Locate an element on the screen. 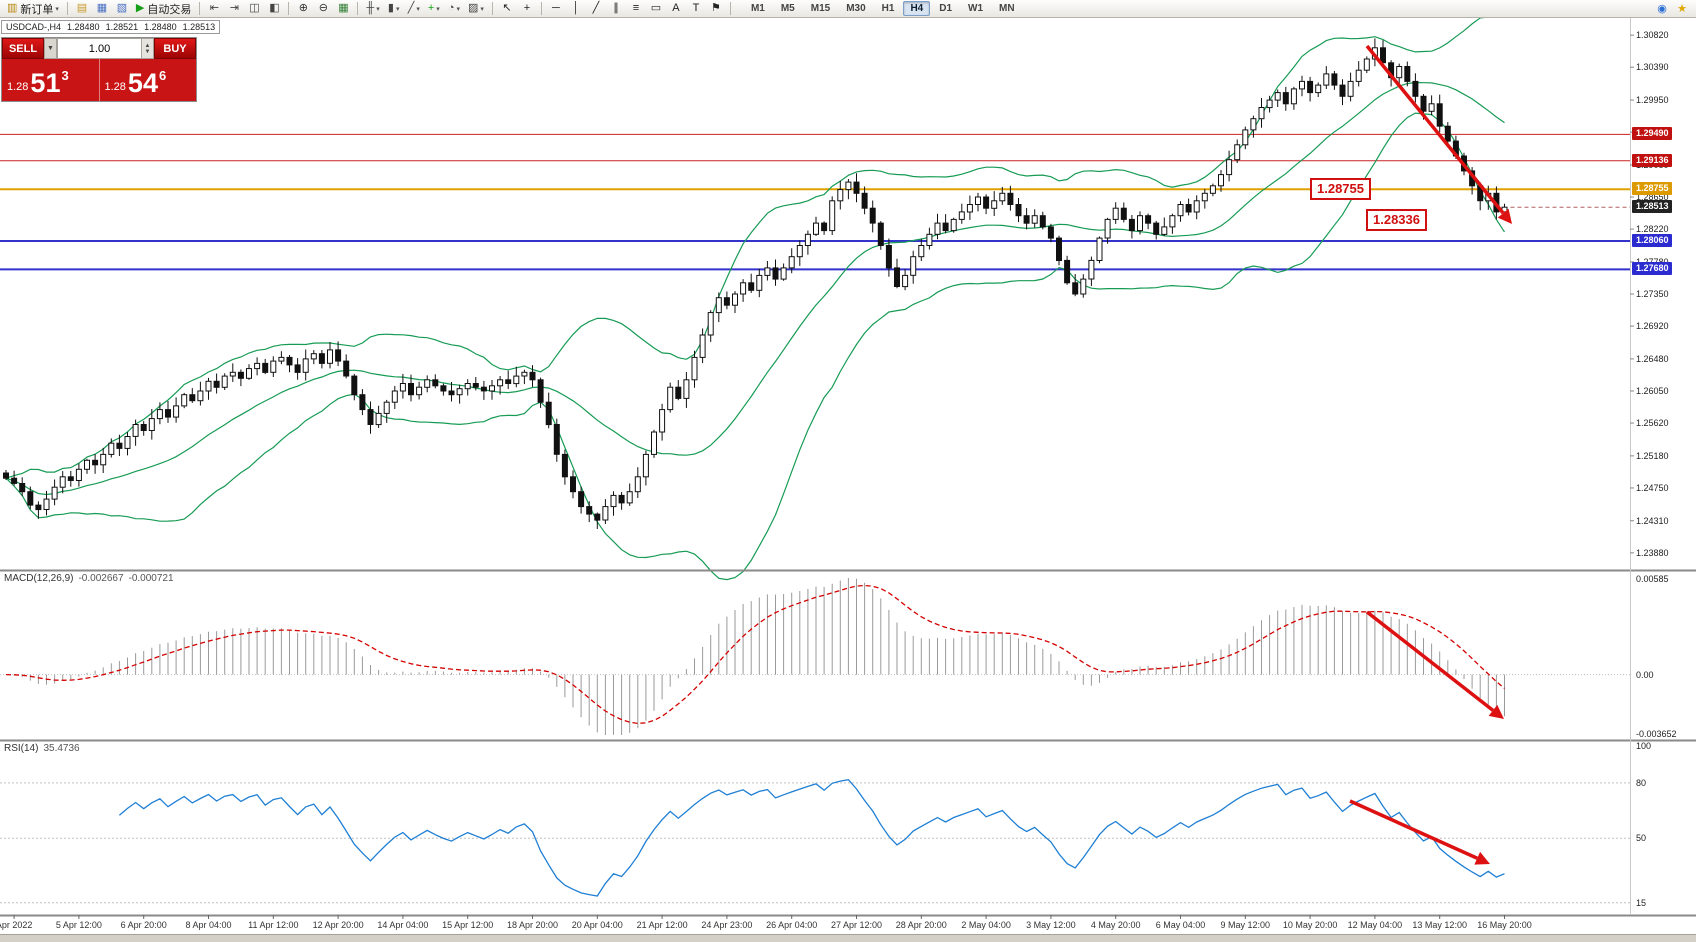  symbol-period-label: USDCAD-,H4 is located at coordinates (34, 27).